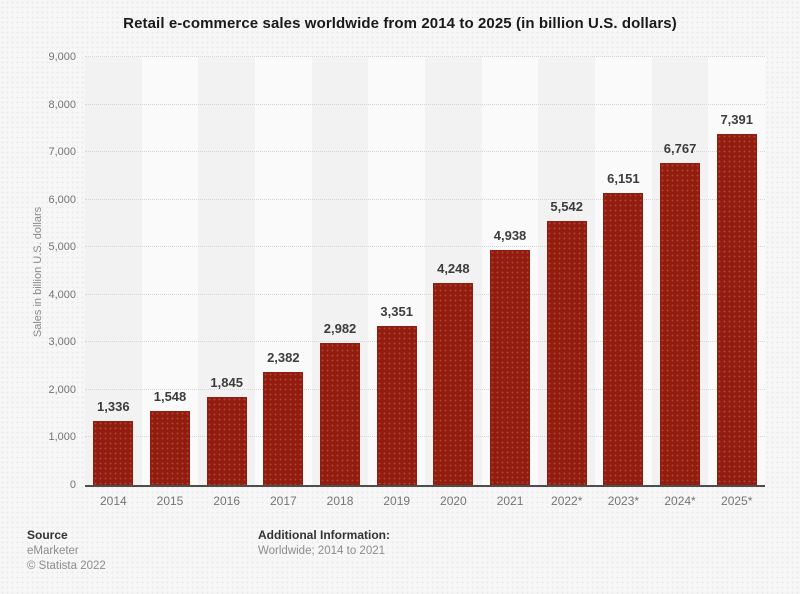 The image size is (800, 594). Describe the element at coordinates (62, 104) in the screenshot. I see `y-tick-label: 8,000` at that location.